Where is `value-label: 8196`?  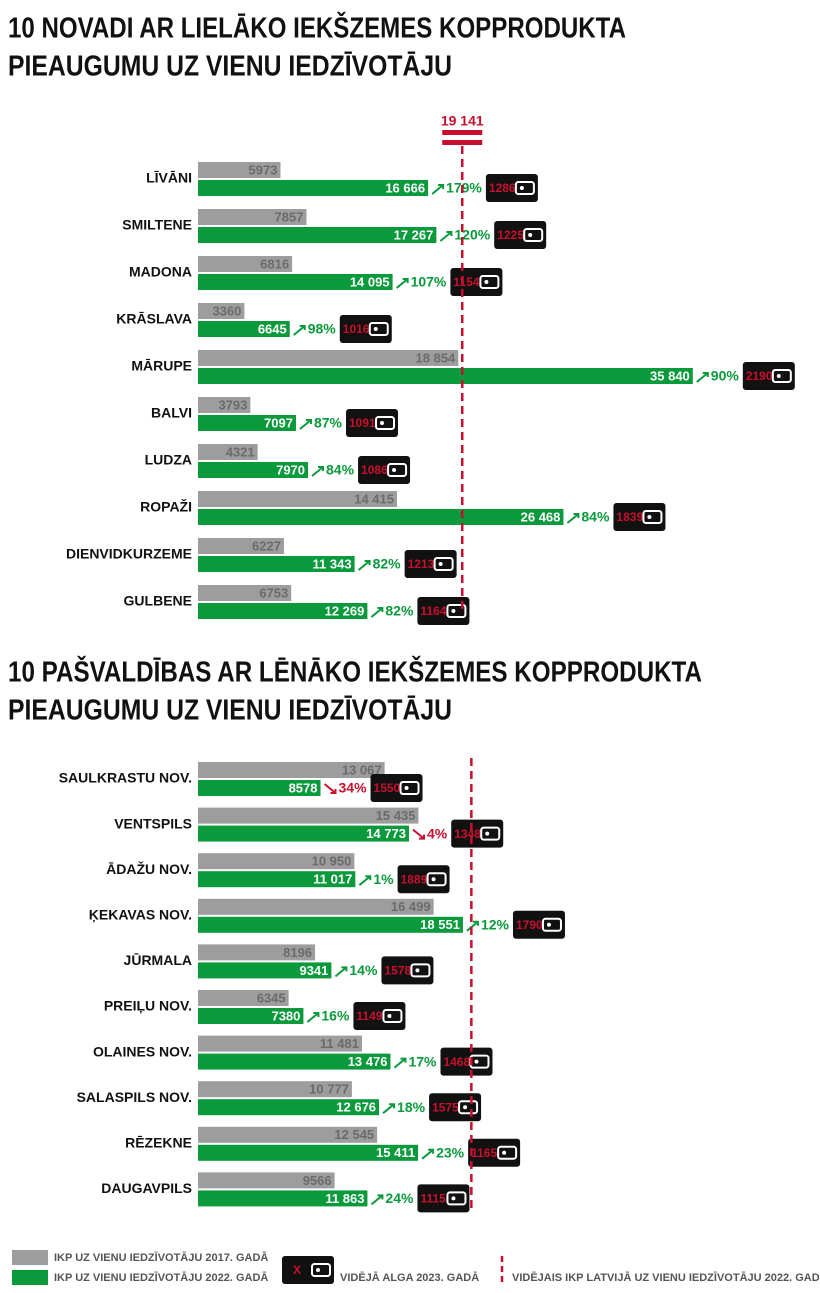
value-label: 8196 is located at coordinates (297, 952).